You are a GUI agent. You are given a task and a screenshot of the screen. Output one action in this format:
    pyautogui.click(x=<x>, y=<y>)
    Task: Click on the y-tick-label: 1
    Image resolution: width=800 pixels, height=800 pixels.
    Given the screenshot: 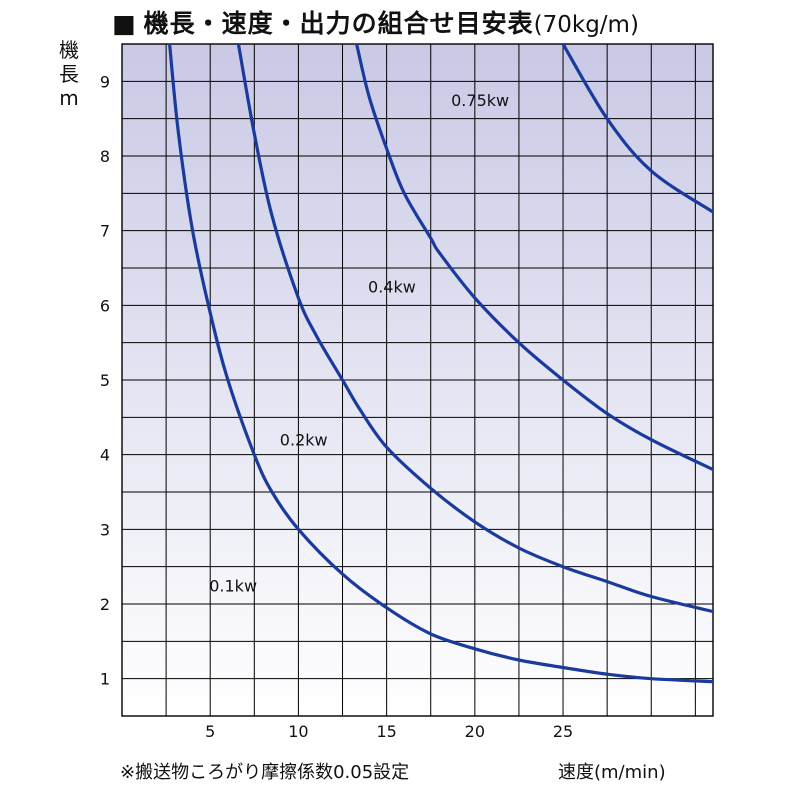 What is the action you would take?
    pyautogui.click(x=105, y=679)
    